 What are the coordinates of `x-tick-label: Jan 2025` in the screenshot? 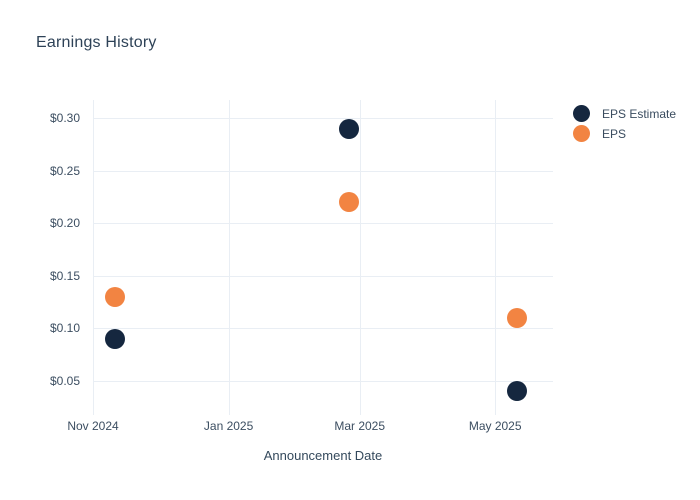 It's located at (228, 426).